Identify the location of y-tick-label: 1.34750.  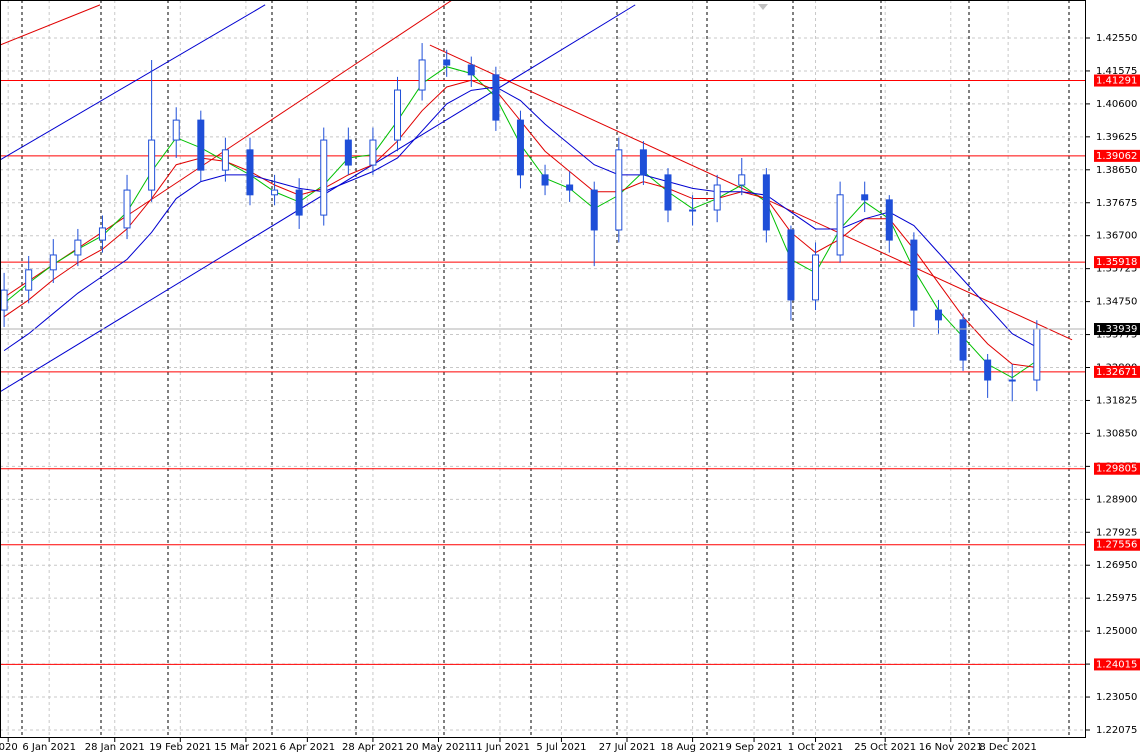
(1116, 302).